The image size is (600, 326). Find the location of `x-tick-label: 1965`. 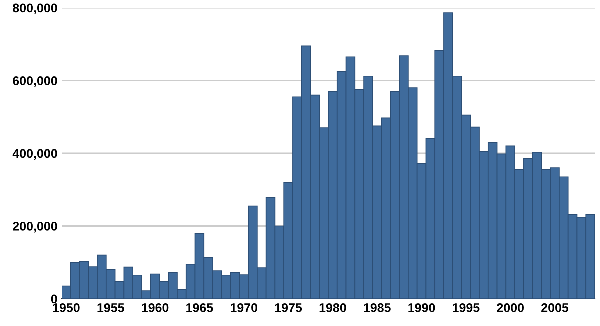

x-tick-label: 1965 is located at coordinates (200, 307).